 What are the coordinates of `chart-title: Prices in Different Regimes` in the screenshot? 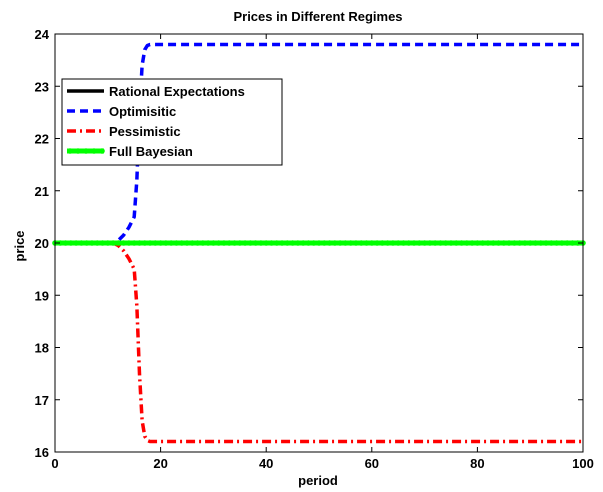 It's located at (317, 16).